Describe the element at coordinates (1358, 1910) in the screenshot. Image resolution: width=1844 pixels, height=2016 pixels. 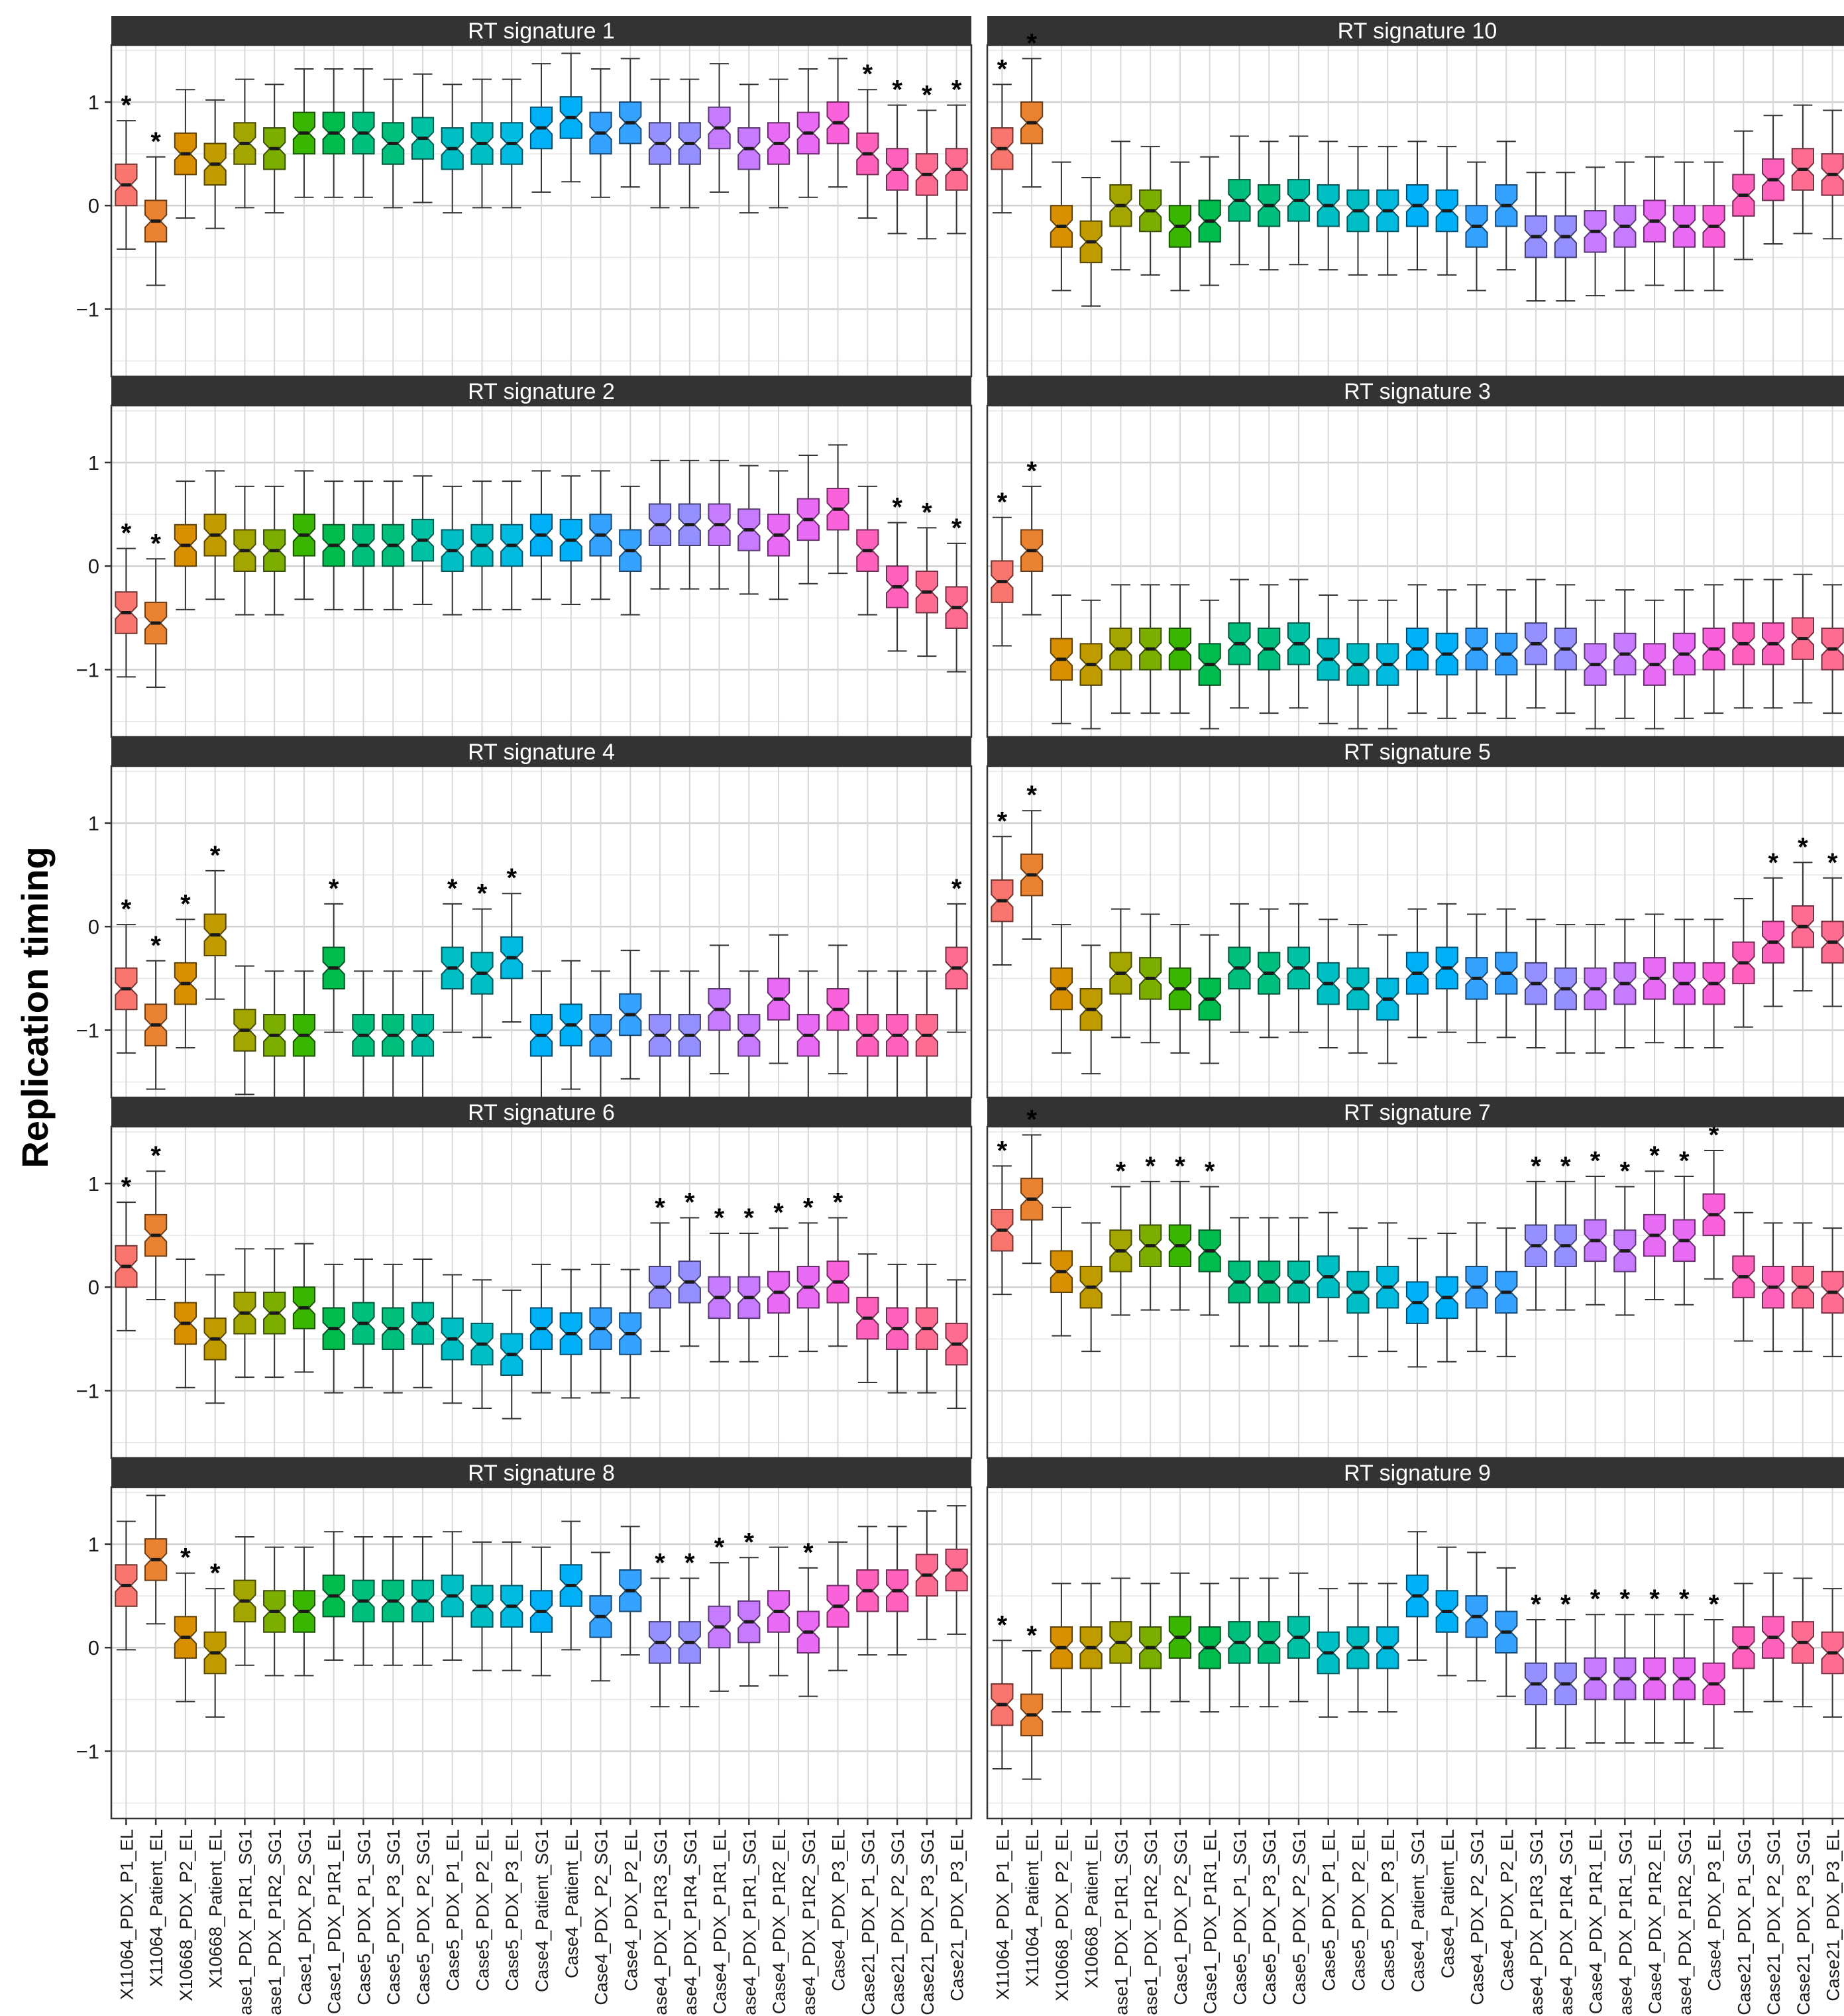
I see `x-tick-label: Case5_PDX_P2_EL` at that location.